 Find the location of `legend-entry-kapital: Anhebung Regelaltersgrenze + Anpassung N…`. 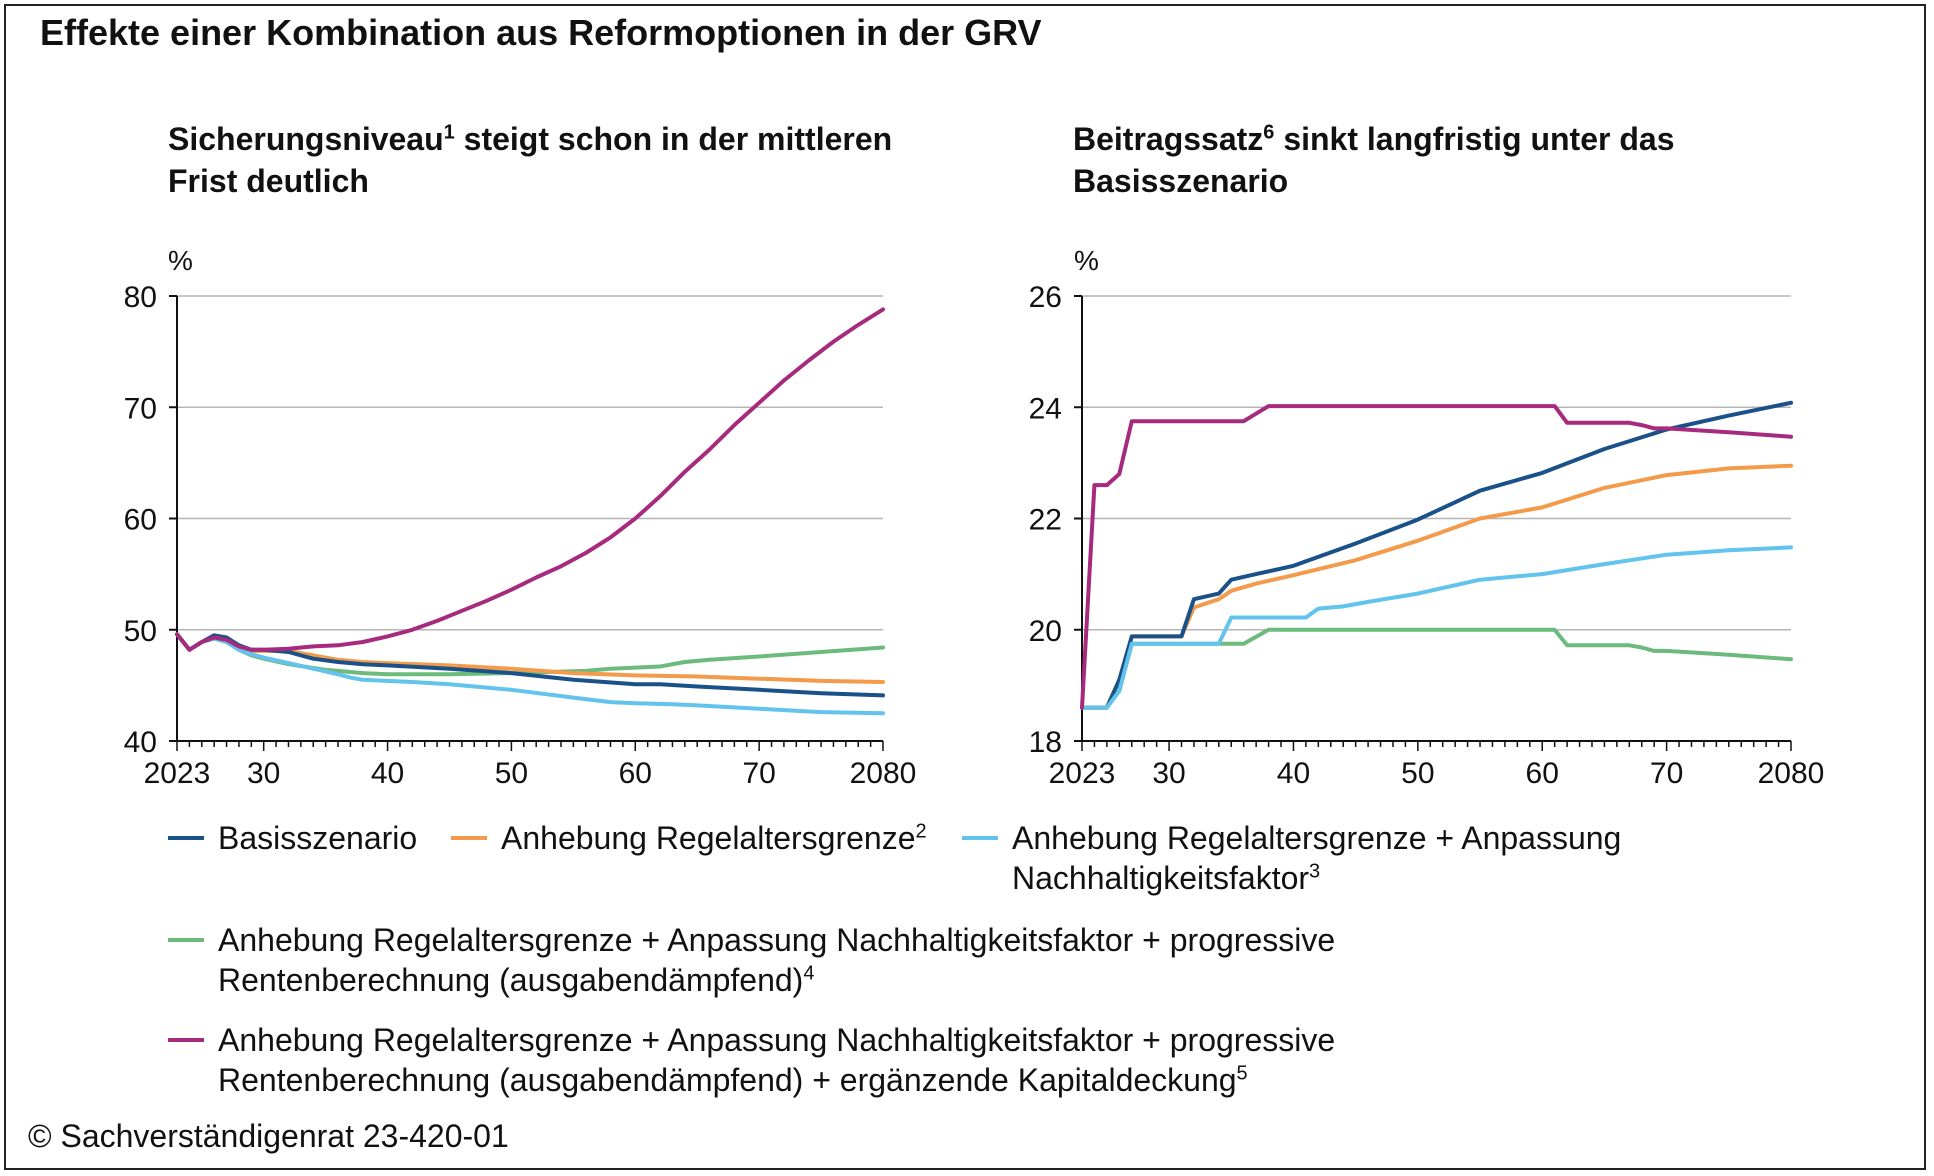

legend-entry-kapital: Anhebung Regelaltersgrenze + Anpassung N… is located at coordinates (808, 1060).